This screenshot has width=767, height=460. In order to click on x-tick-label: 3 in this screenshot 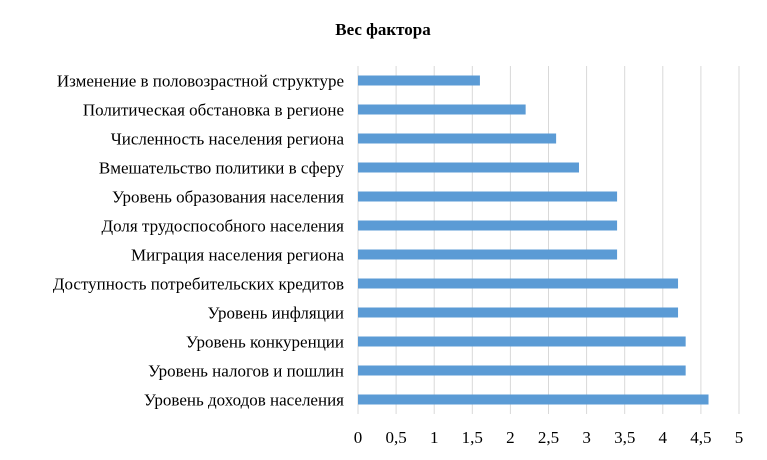, I will do `click(586, 437)`.